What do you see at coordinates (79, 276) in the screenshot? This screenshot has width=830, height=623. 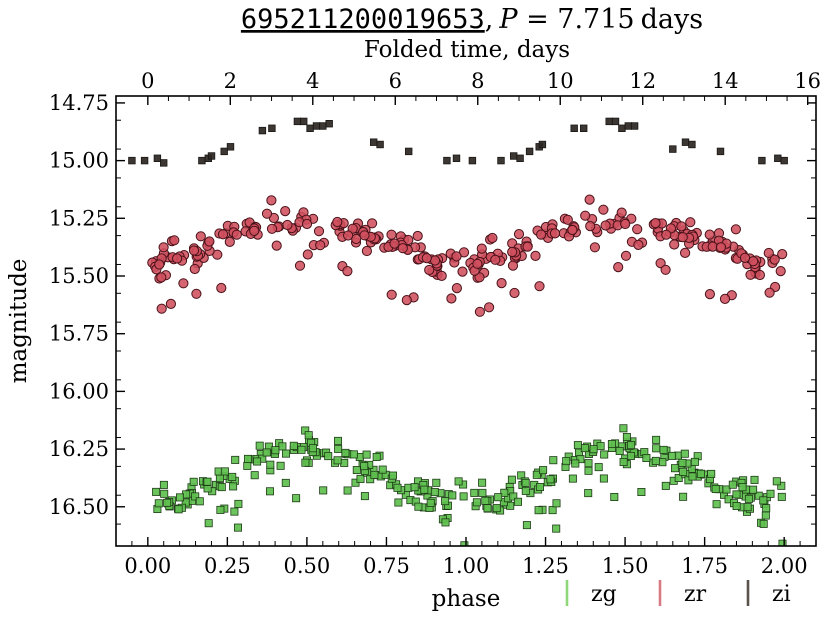 I see `y-tick-label: 15.50` at bounding box center [79, 276].